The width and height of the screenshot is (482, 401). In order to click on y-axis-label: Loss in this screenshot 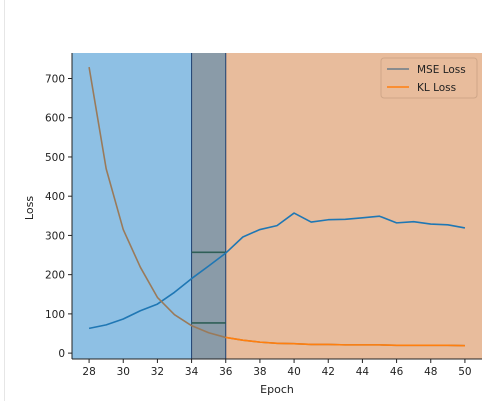, I will do `click(29, 208)`.